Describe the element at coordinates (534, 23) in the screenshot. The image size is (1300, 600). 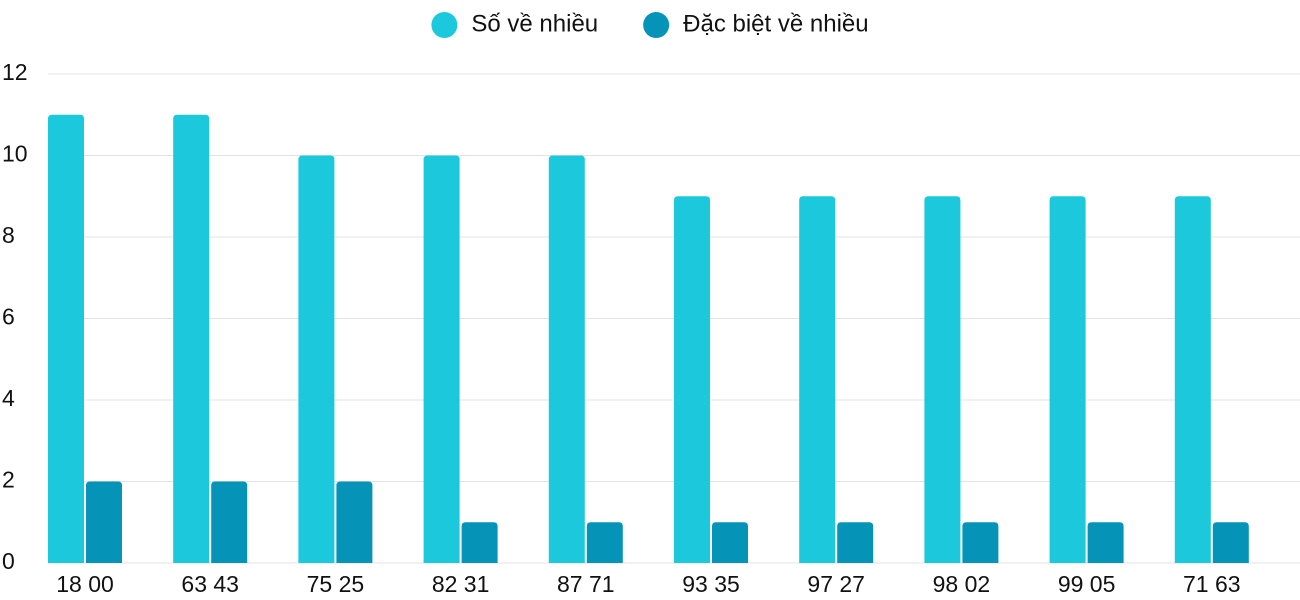
I see `legend-label: Số về nhiều` at that location.